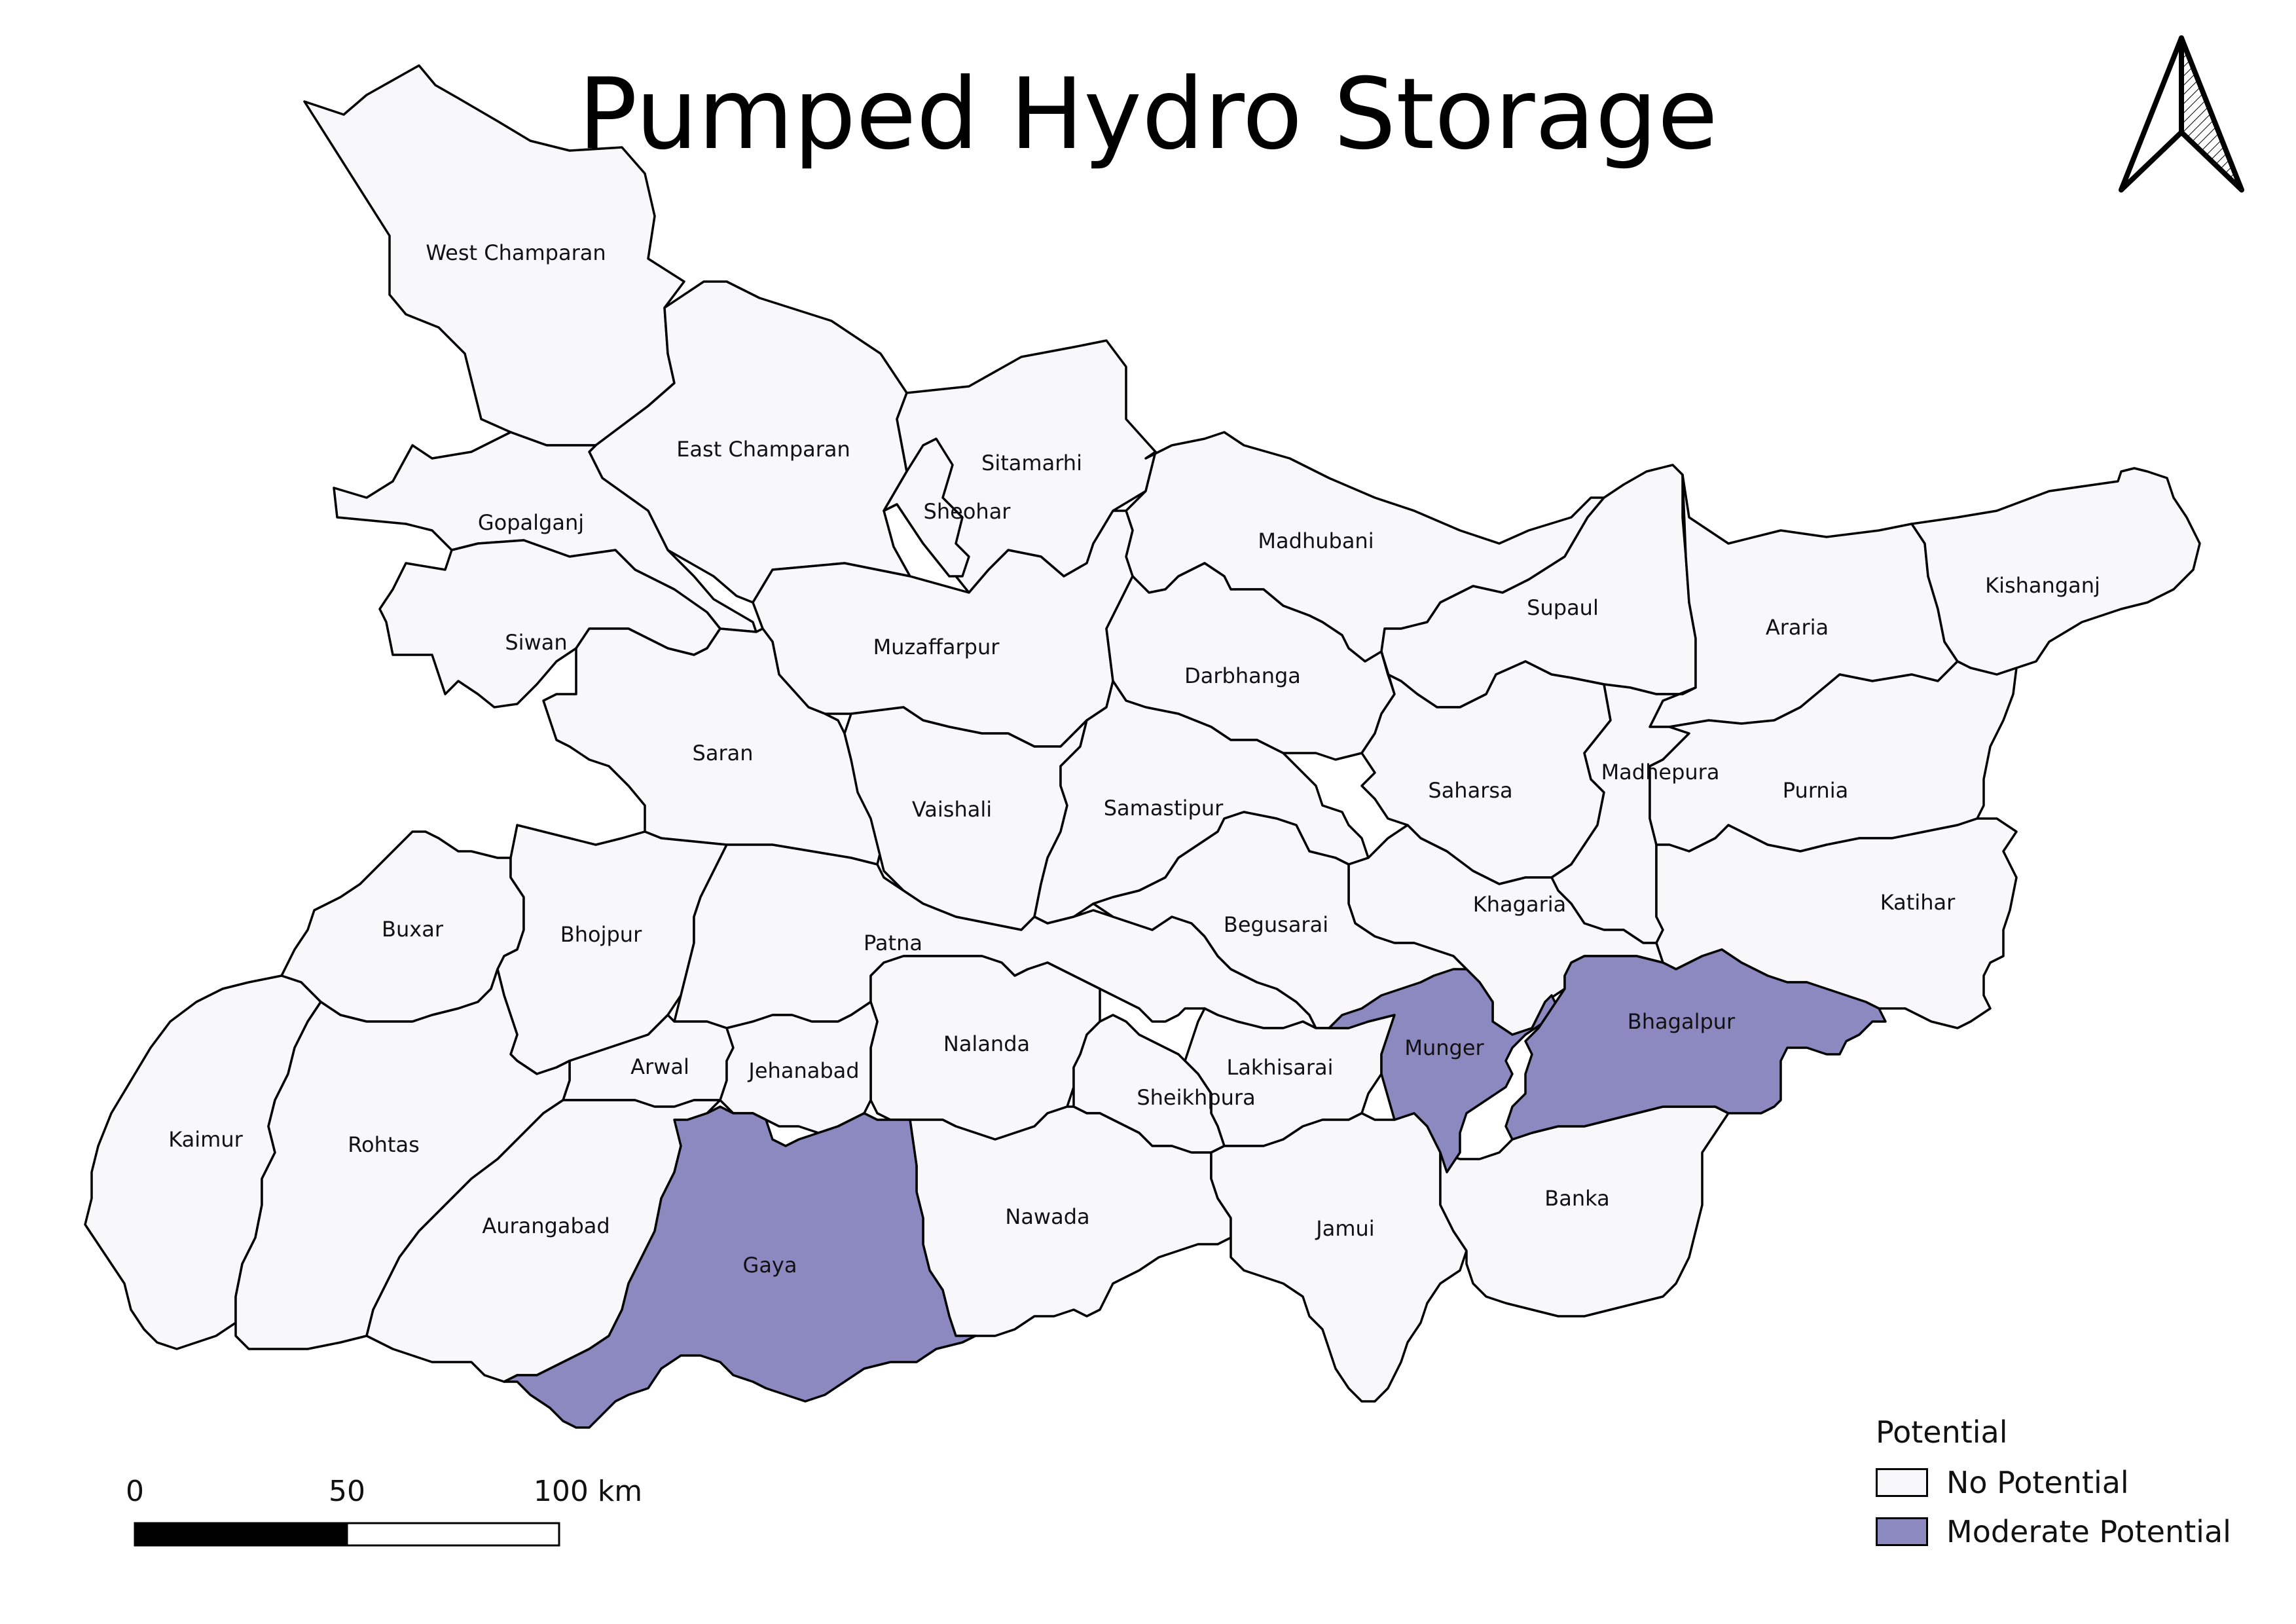 This screenshot has height=1624, width=2296. I want to click on legend-swatch-no-potential, so click(1902, 1482).